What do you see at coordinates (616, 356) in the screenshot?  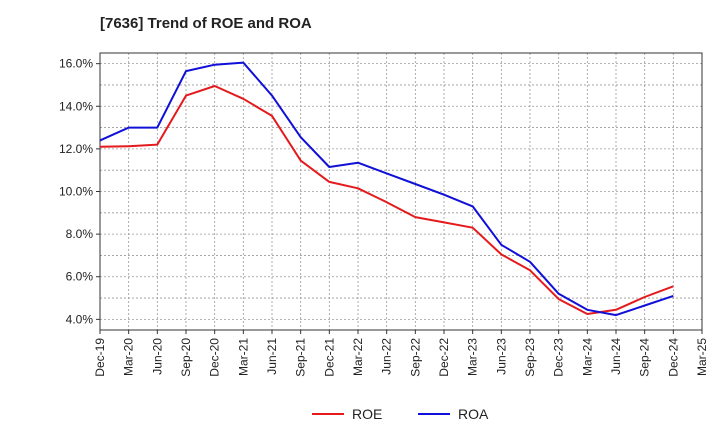 I see `x-tick-label: Jun-24` at bounding box center [616, 356].